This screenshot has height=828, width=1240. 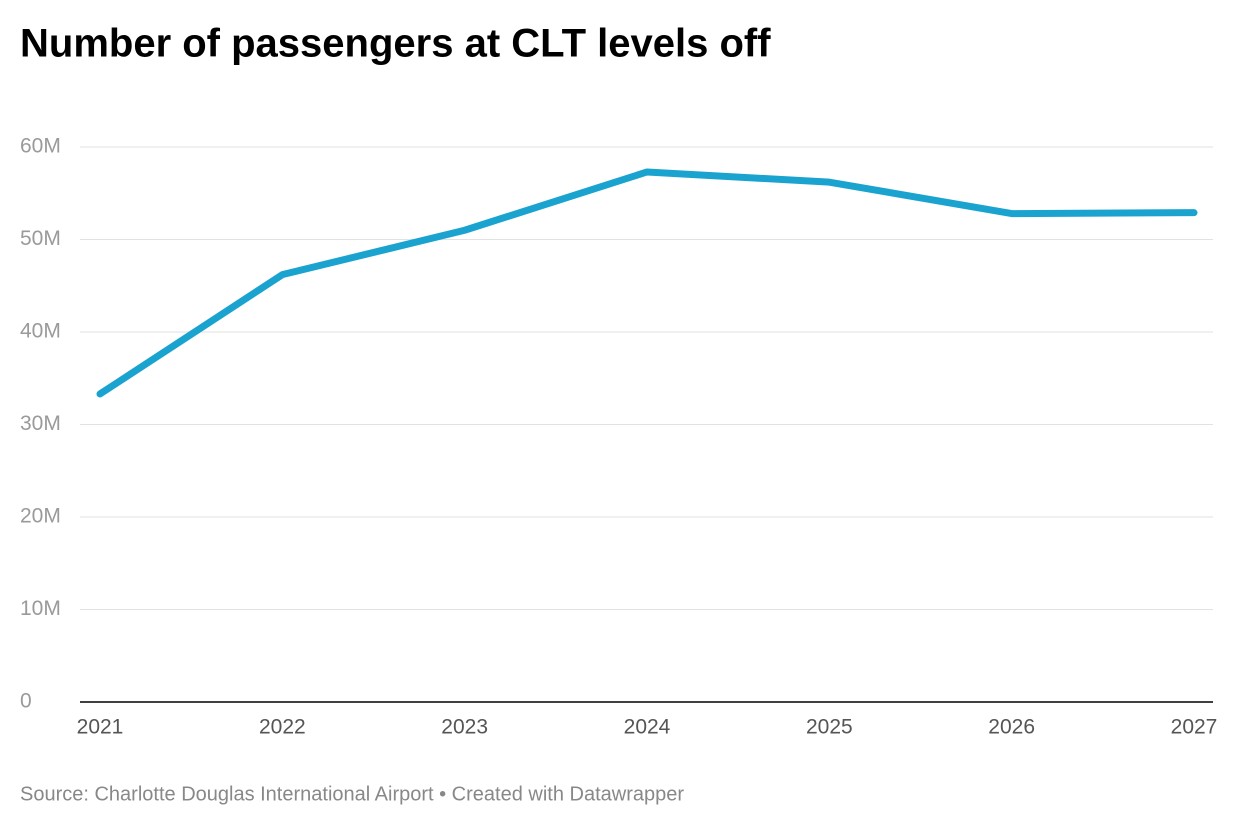 What do you see at coordinates (26, 701) in the screenshot?
I see `y-tick-label: 0` at bounding box center [26, 701].